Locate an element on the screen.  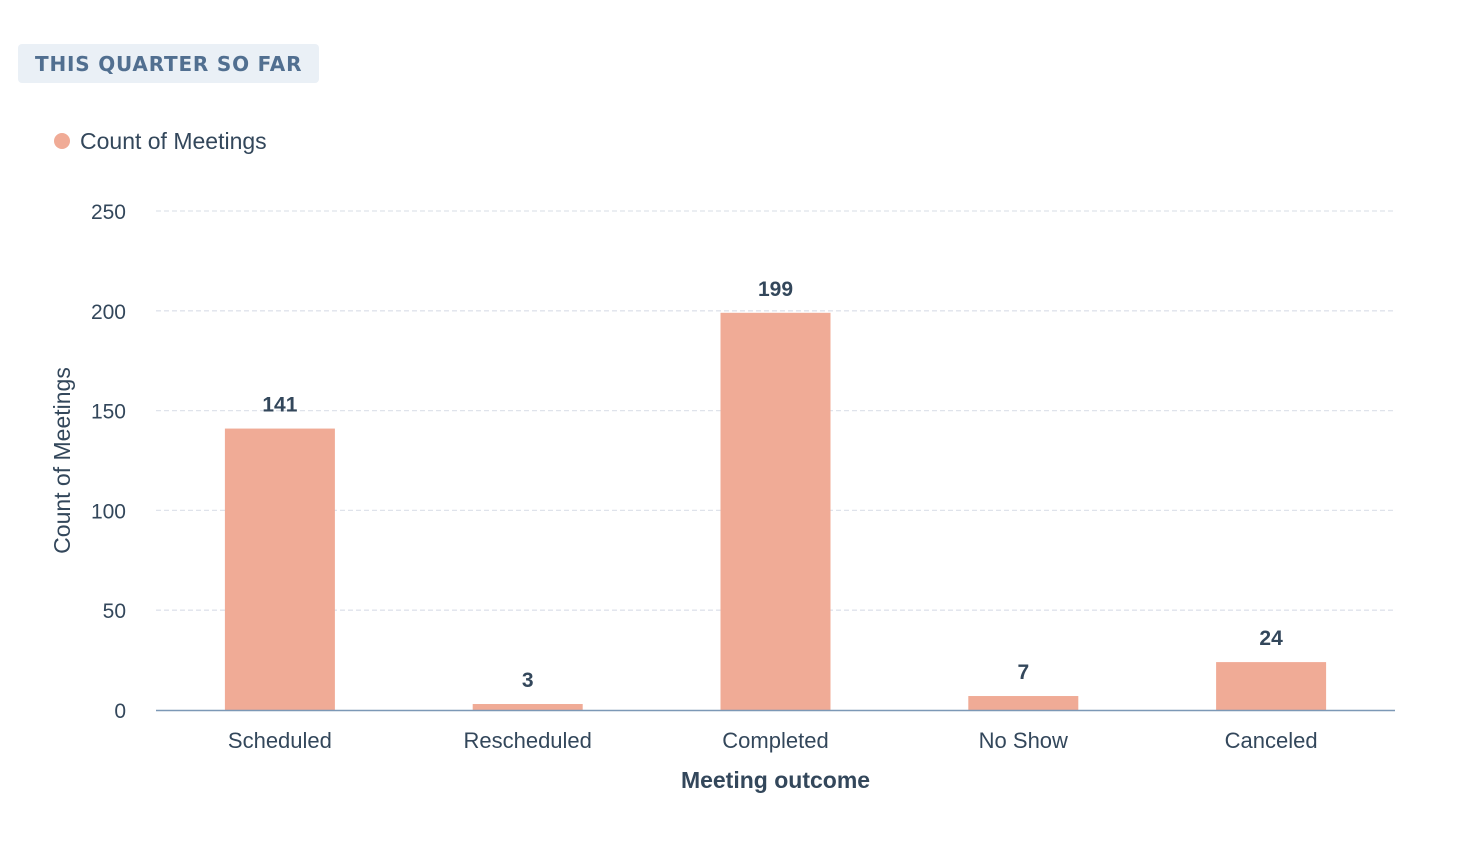
data-label: 199 is located at coordinates (775, 289).